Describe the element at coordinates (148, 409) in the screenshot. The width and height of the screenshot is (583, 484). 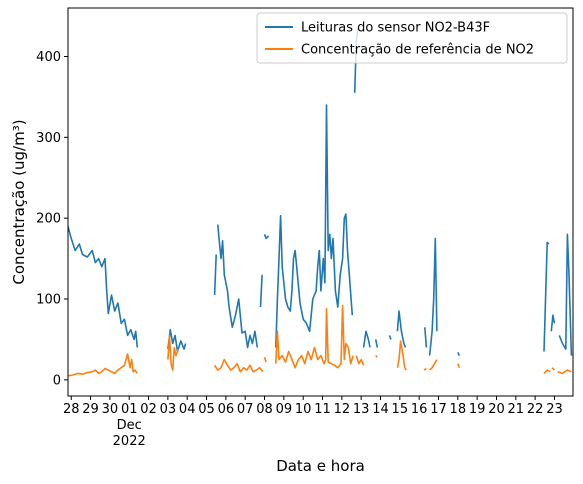
I see `x-tick-label: 02` at that location.